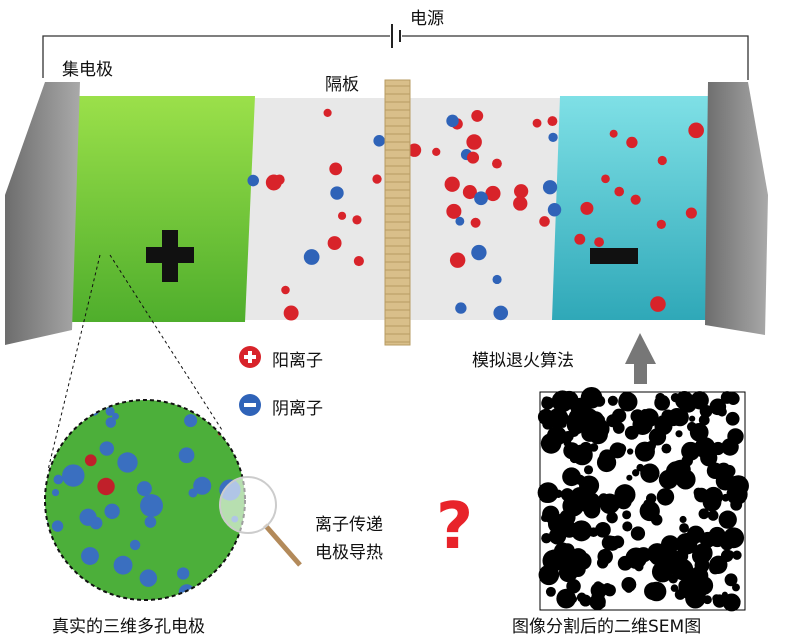  What do you see at coordinates (297, 361) in the screenshot?
I see `cation-label: 阳离子` at bounding box center [297, 361].